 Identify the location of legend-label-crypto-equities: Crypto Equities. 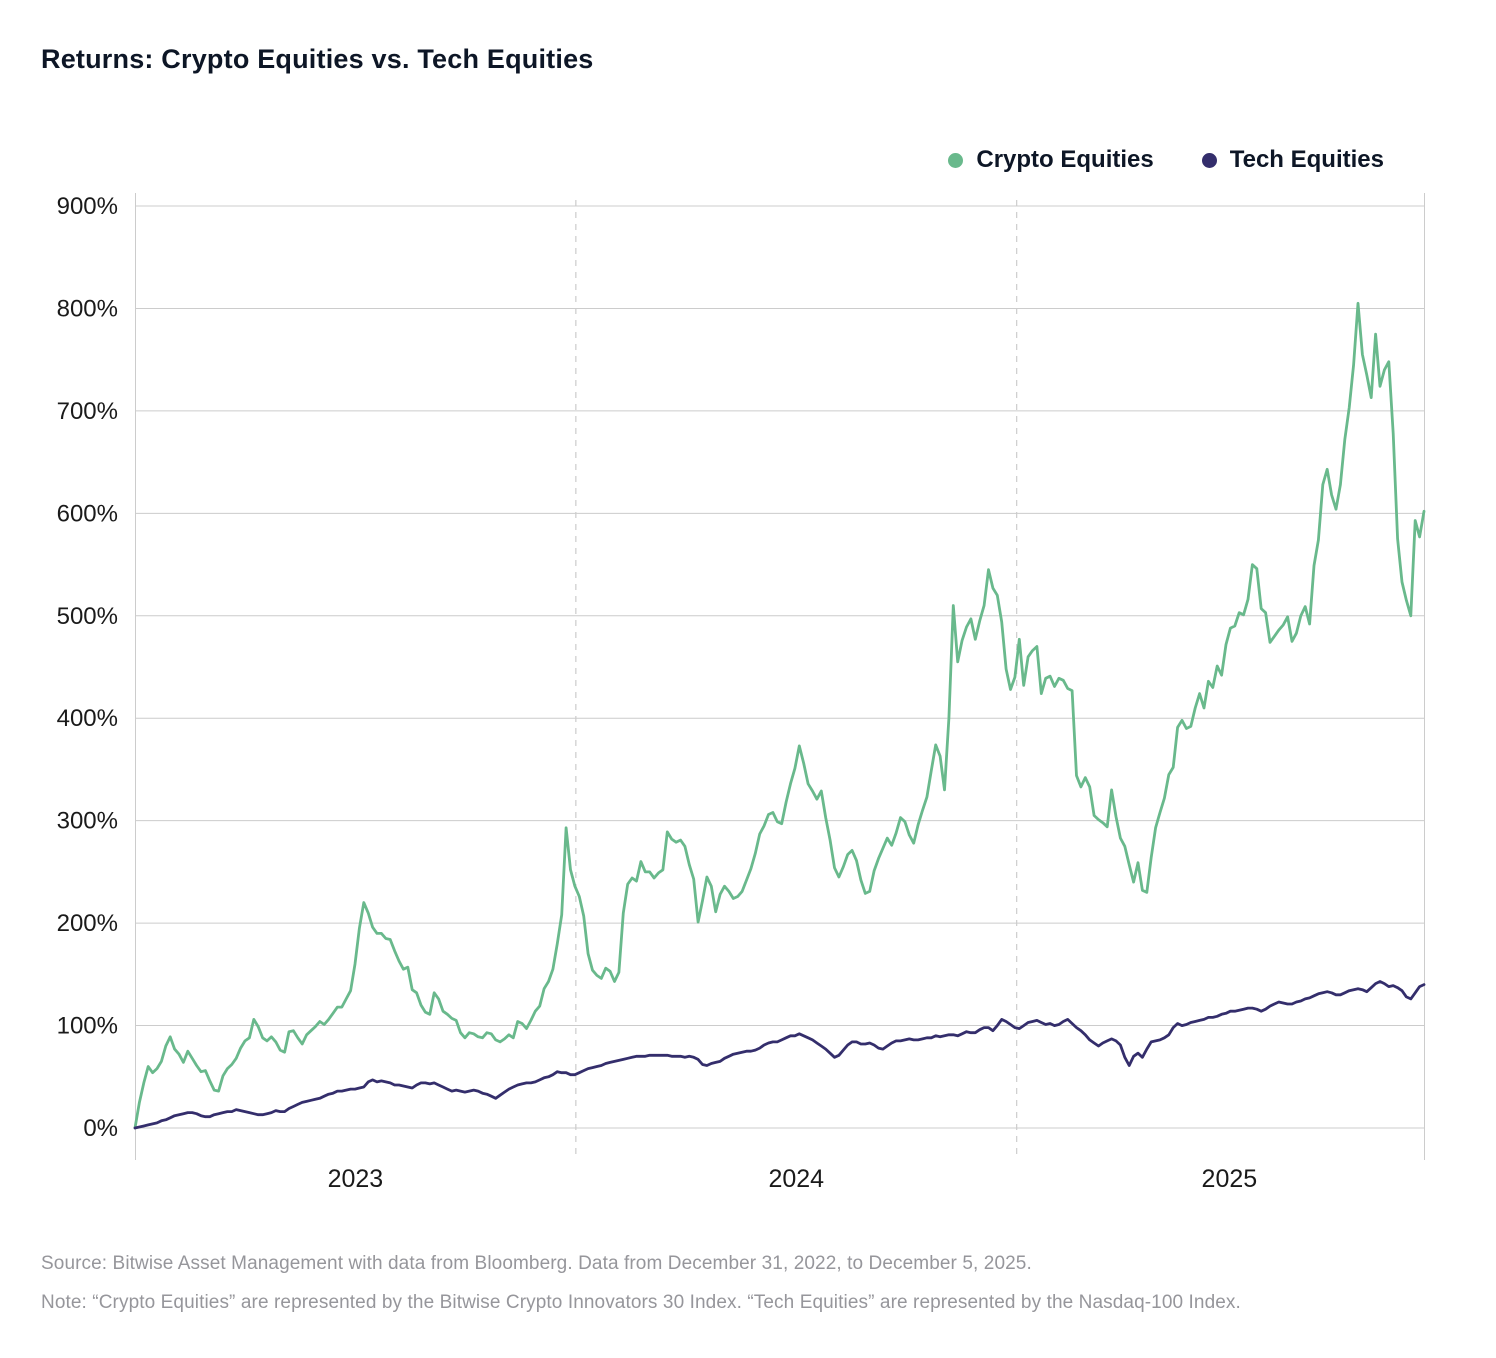
(1065, 159).